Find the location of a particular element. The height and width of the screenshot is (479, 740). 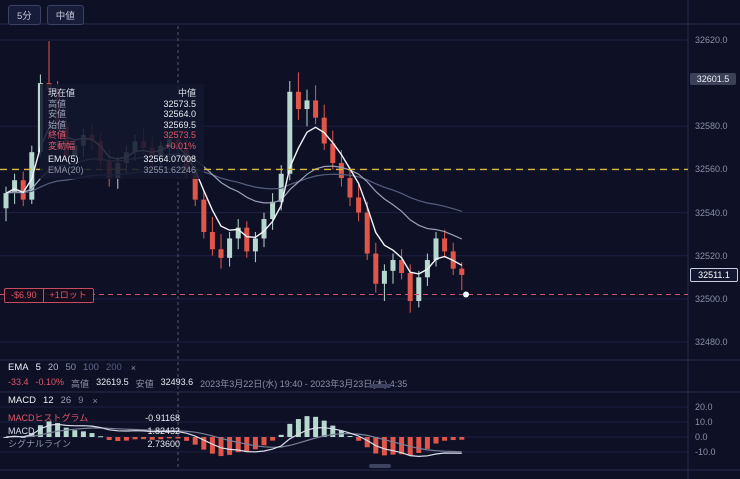

macd-tick-label: -10.0 is located at coordinates (705, 452).